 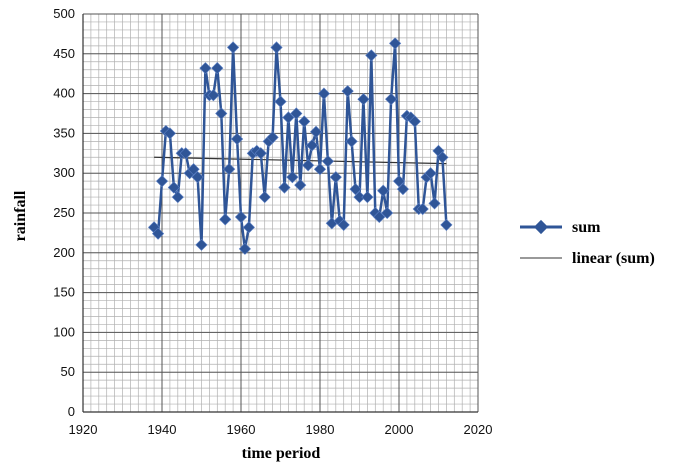 What do you see at coordinates (281, 453) in the screenshot?
I see `x-axis-title: time period` at bounding box center [281, 453].